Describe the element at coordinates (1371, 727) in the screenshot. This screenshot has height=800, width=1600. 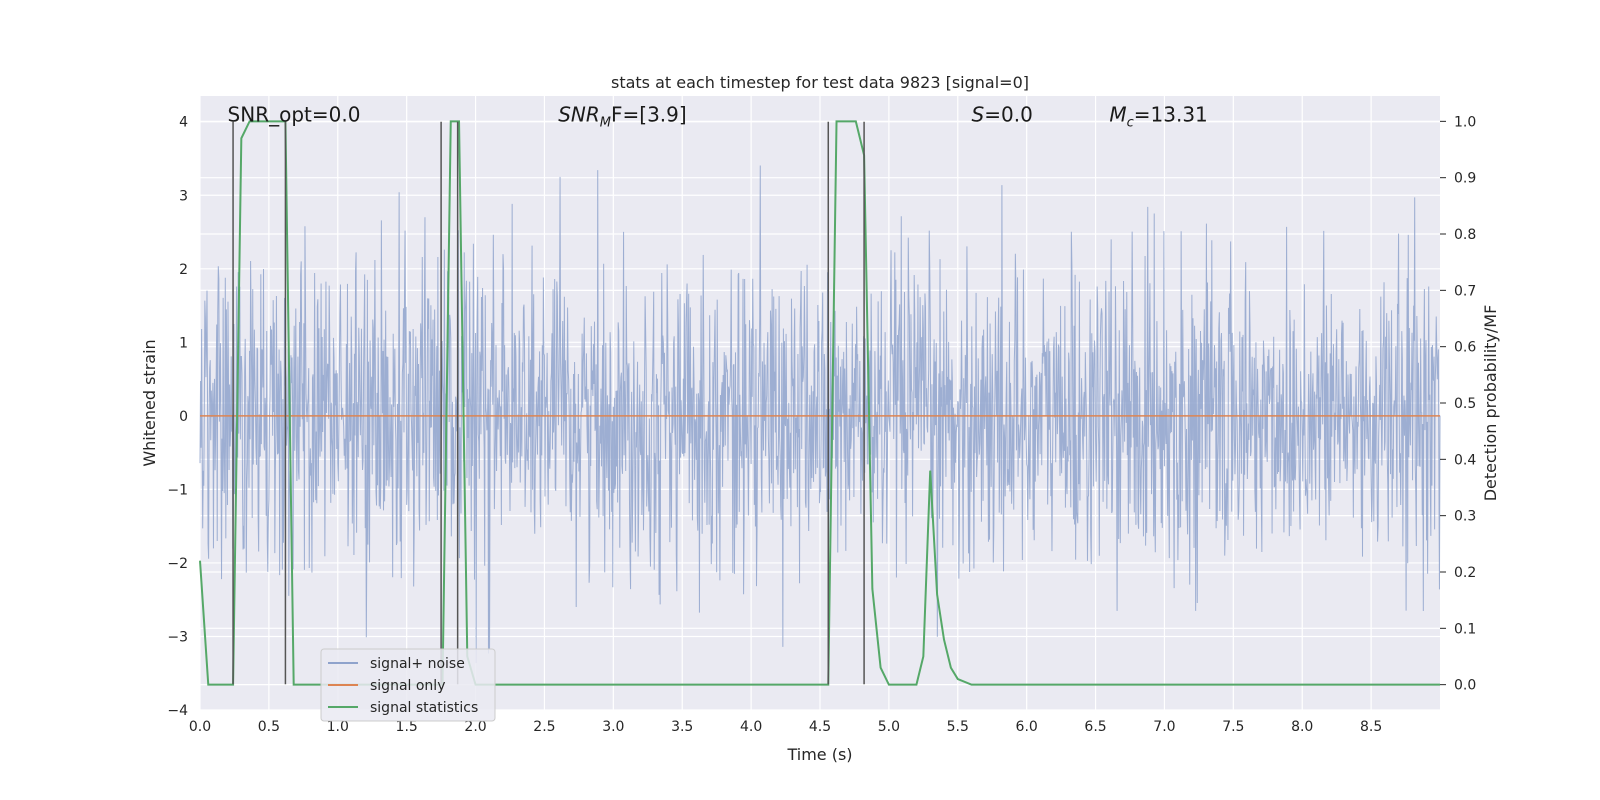
I see `x-tick-label: 8.5` at that location.